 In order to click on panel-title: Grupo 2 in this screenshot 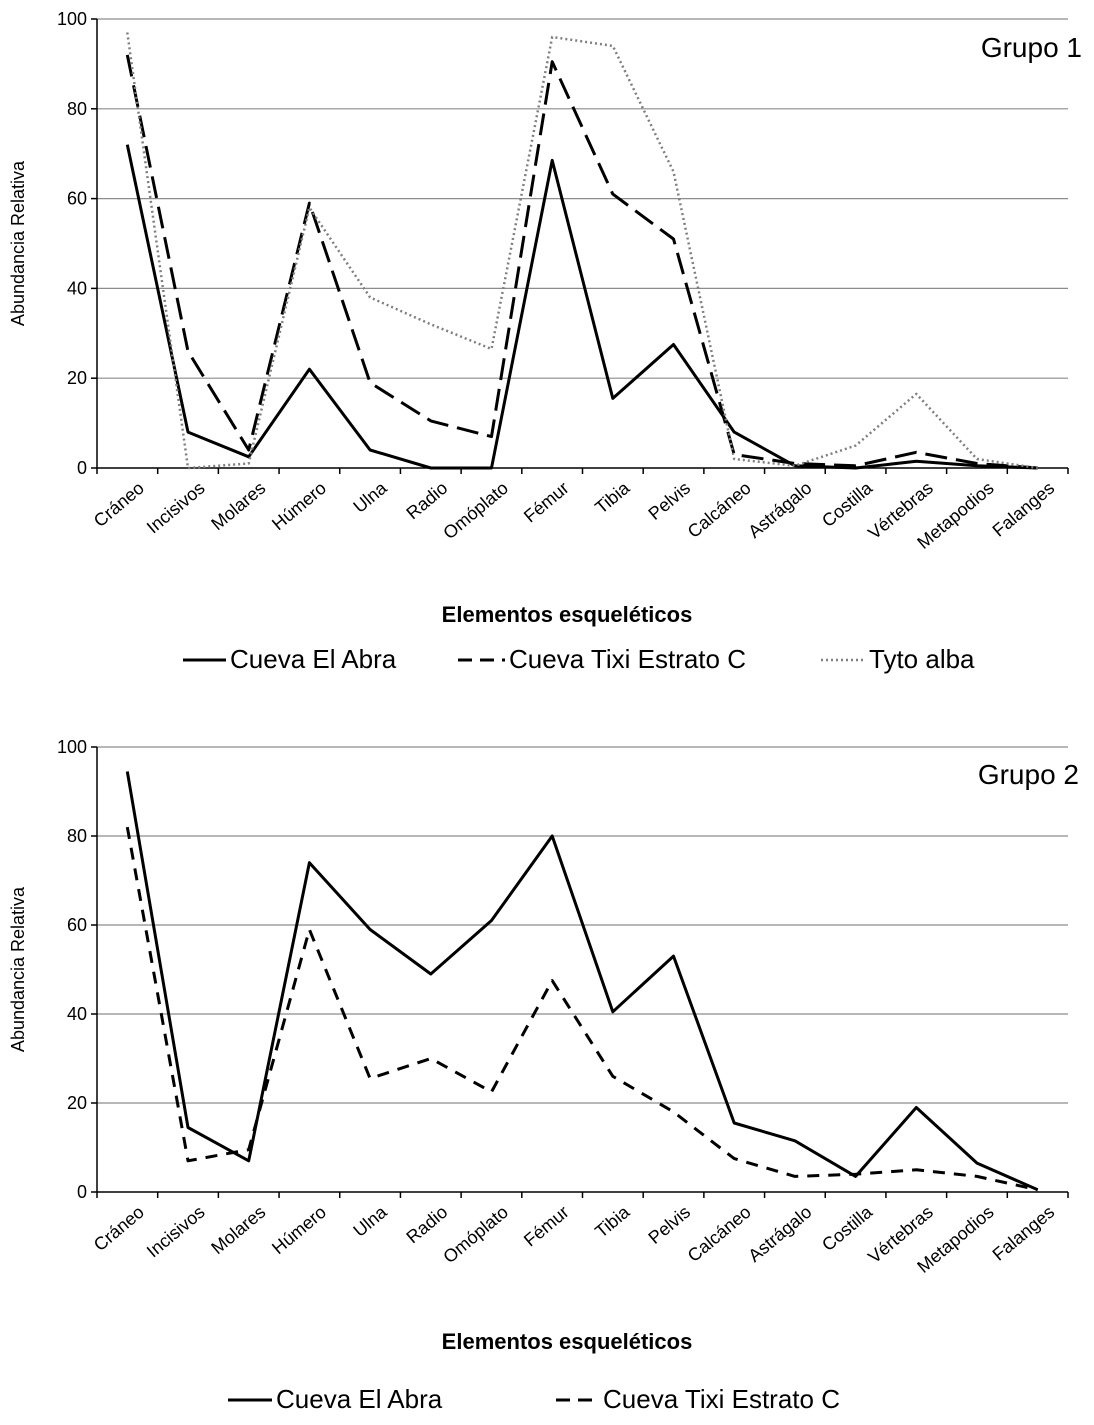, I will do `click(1028, 774)`.